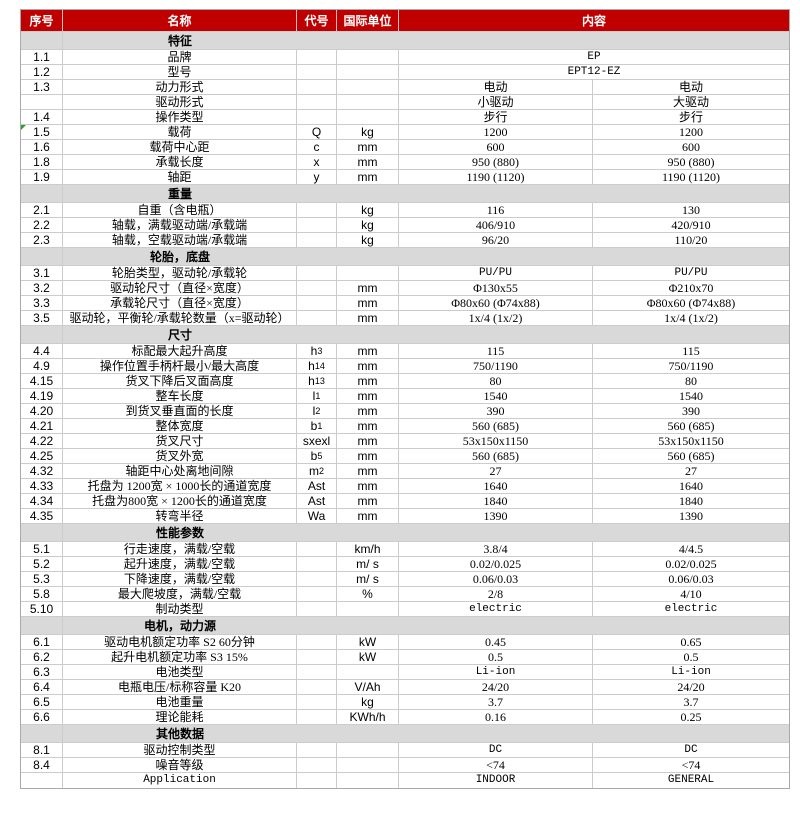 Image resolution: width=800 pixels, height=819 pixels. I want to click on spec-row: 4.25 货叉外宽 b 5 mm 560 (685) 560 (685), so click(405, 456).